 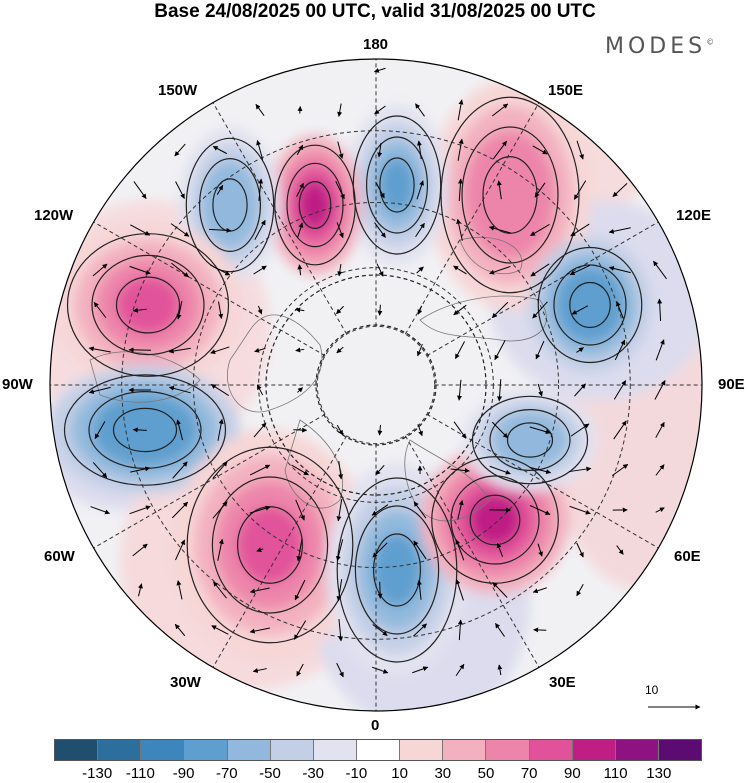 What do you see at coordinates (148, 305) in the screenshot?
I see `contour-canada-west-positive` at bounding box center [148, 305].